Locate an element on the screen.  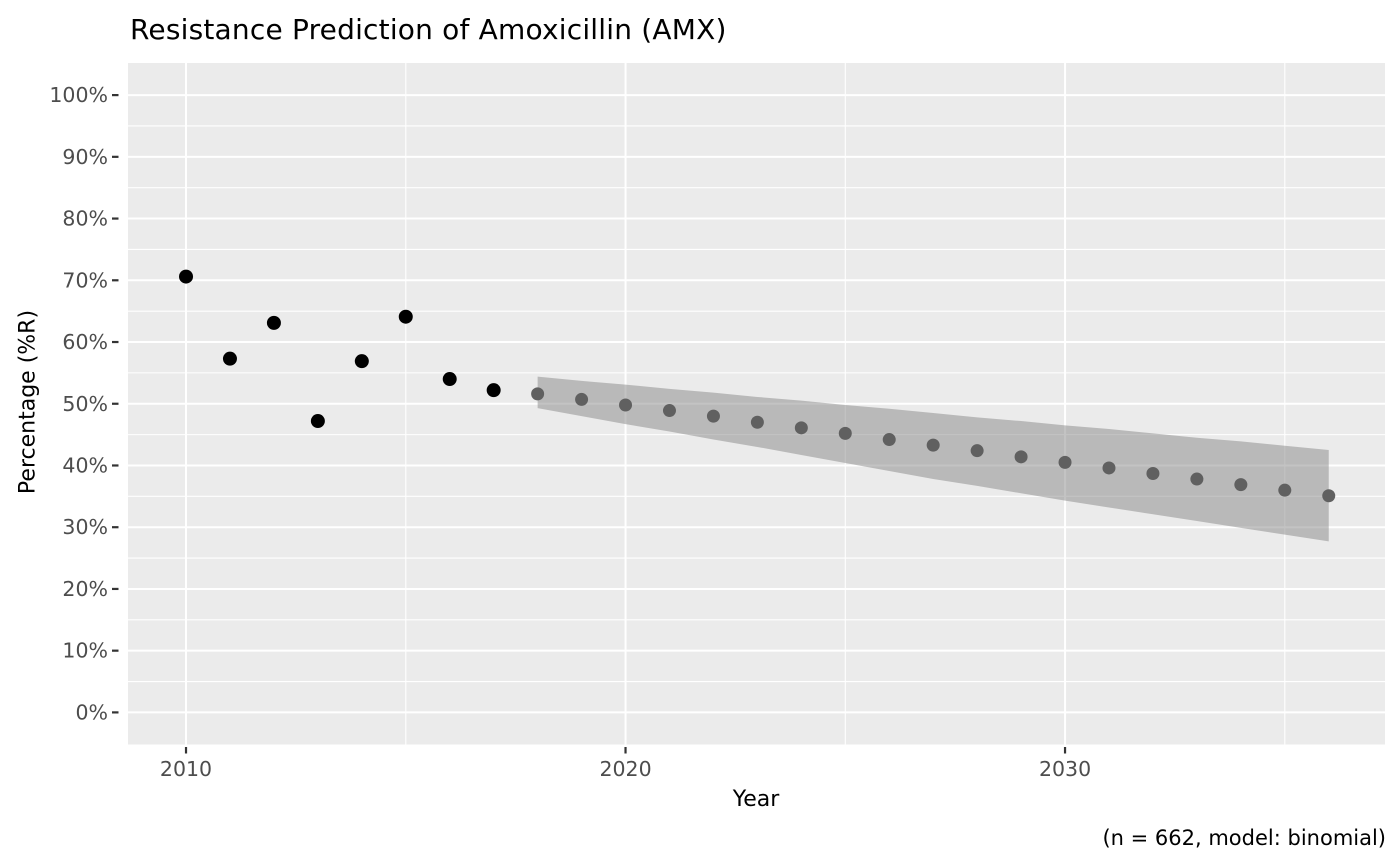
y-tick-label: 100% is located at coordinates (78, 95).